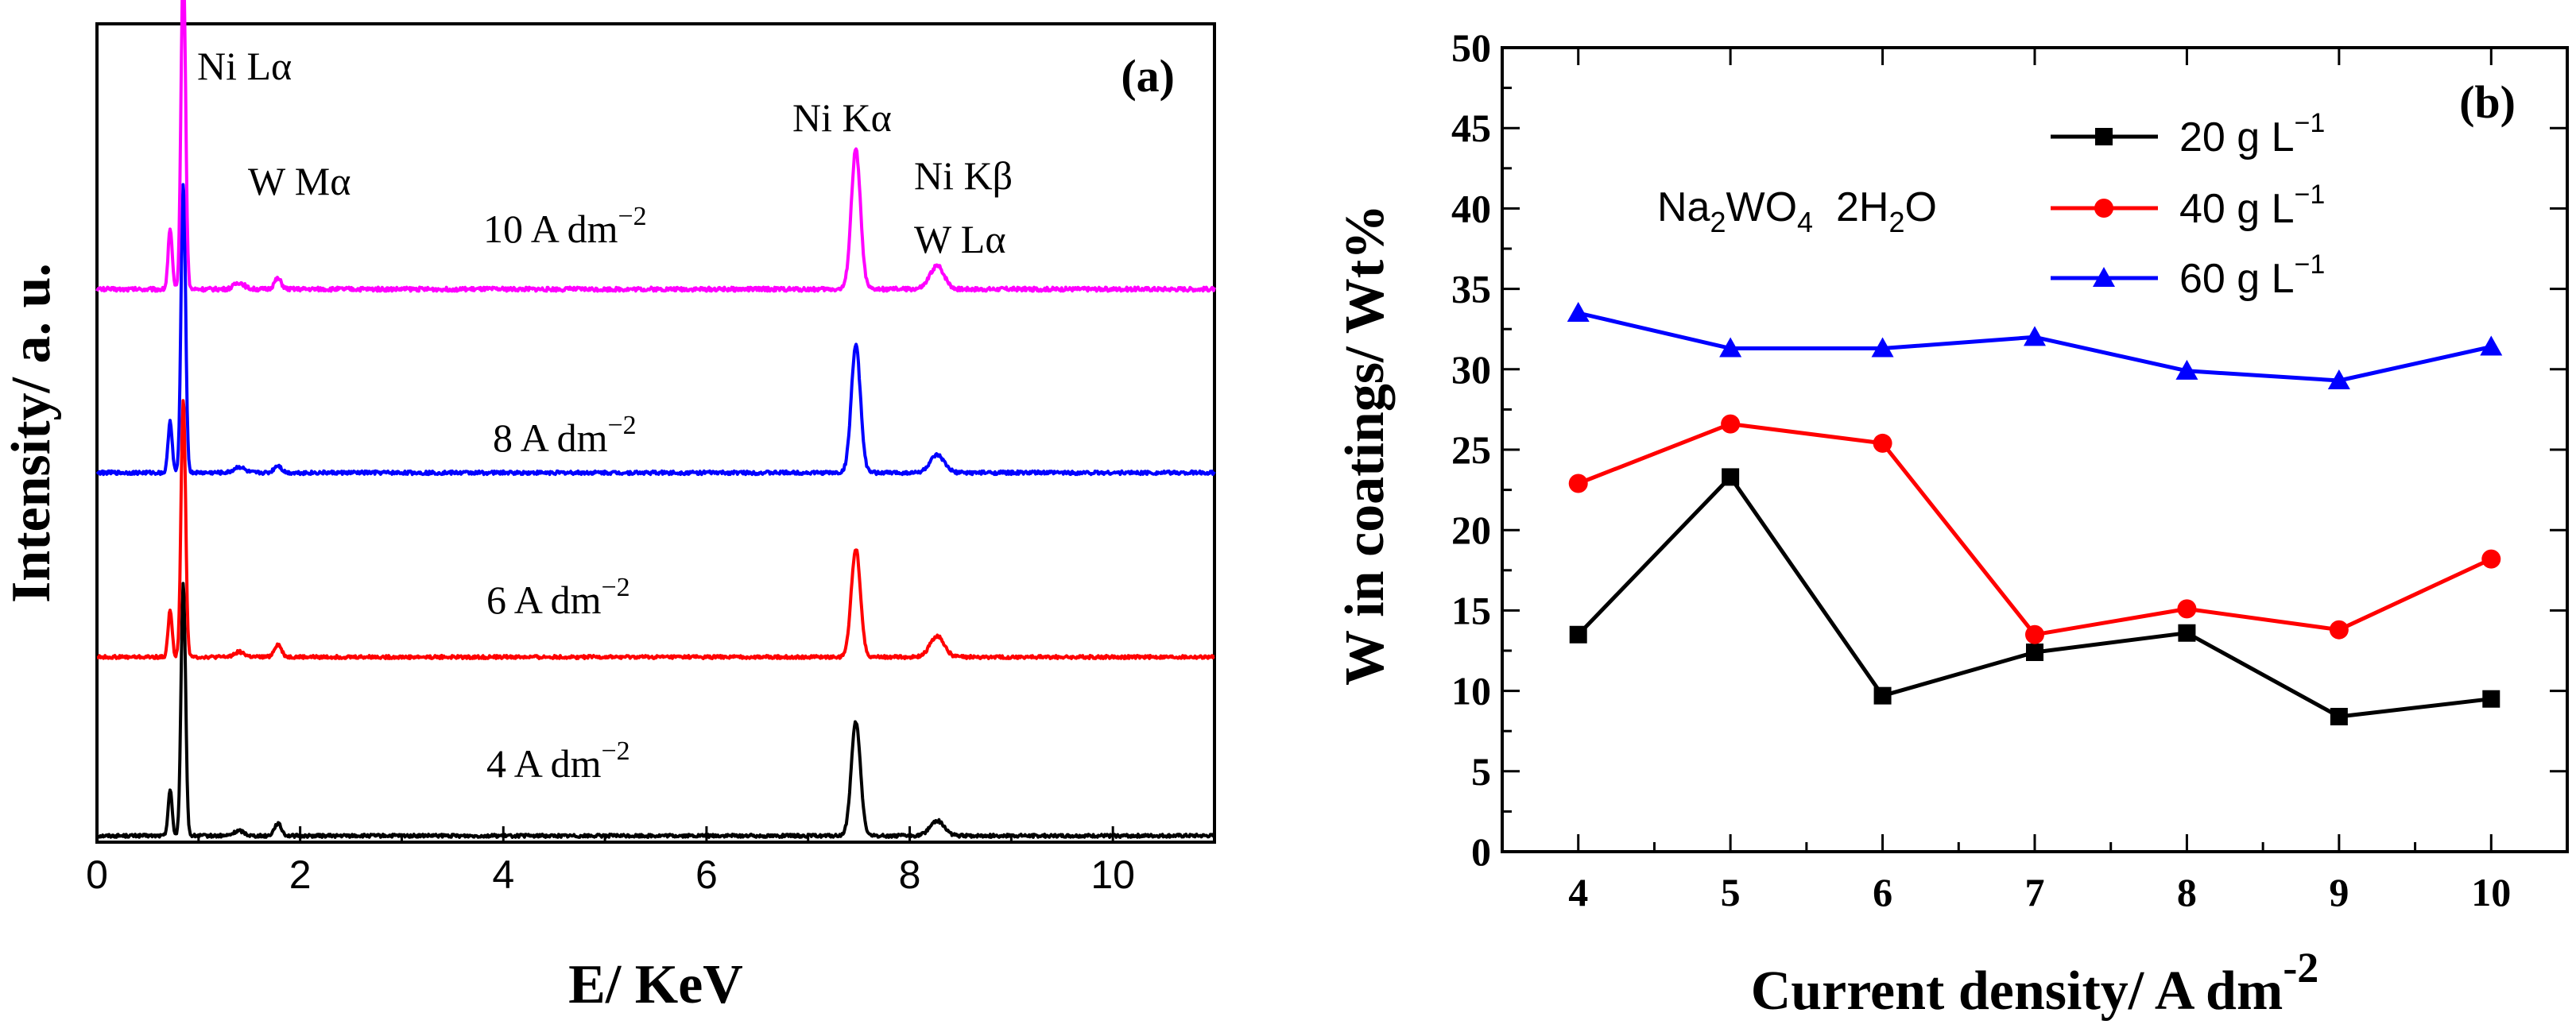  What do you see at coordinates (655, 146) in the screenshot?
I see `spectrum-10-a-dm2` at bounding box center [655, 146].